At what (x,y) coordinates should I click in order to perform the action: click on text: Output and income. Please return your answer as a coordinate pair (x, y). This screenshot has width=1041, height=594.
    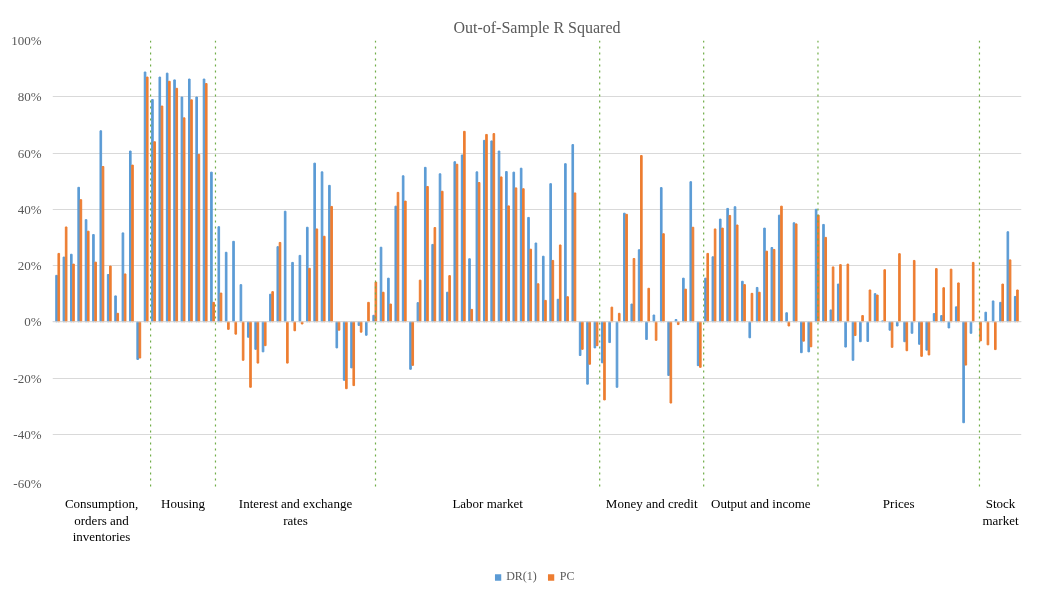
    Looking at the image, I should click on (760, 504).